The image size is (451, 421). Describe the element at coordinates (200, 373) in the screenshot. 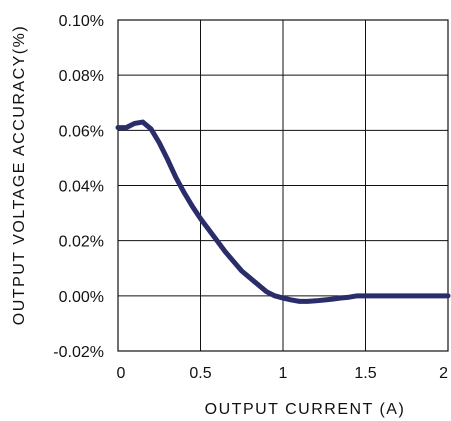

I see `x-tick-label: 0.5` at that location.